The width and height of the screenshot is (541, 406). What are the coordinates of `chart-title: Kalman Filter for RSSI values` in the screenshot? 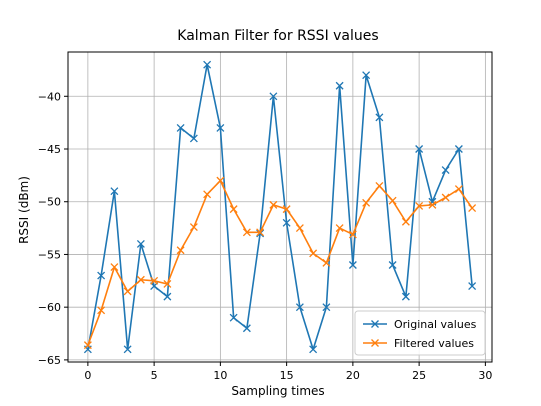 It's located at (277, 36).